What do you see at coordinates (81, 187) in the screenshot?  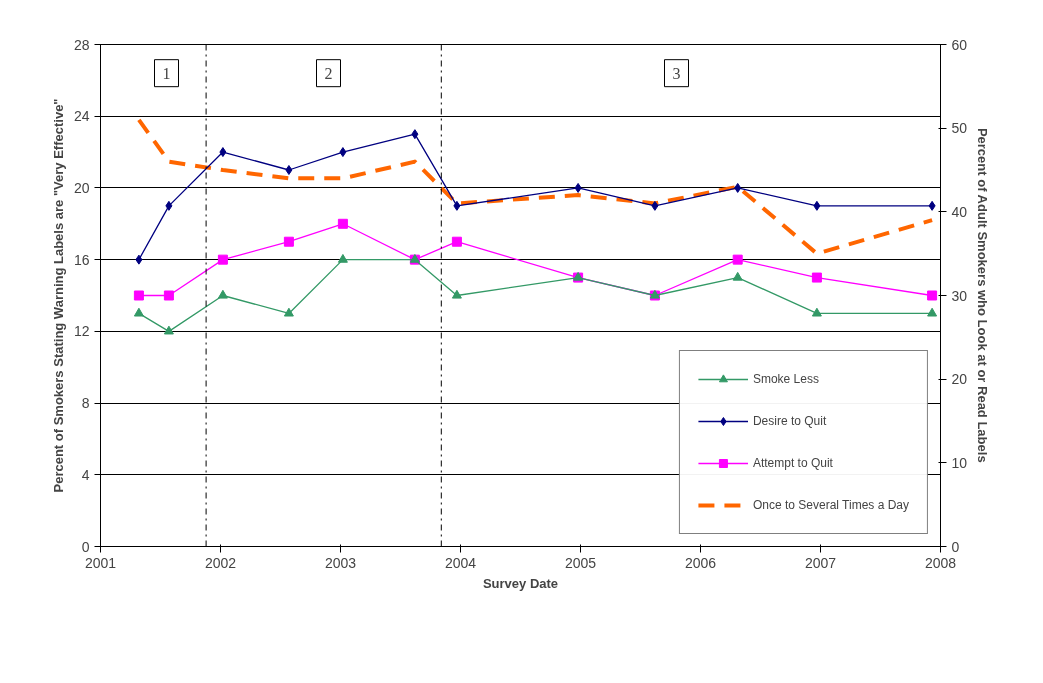 I see `y-tick-label: 20` at bounding box center [81, 187].